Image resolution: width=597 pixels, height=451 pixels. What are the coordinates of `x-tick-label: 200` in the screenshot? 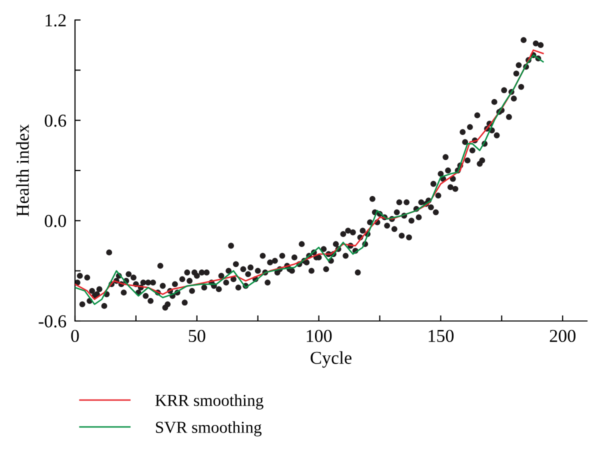 It's located at (563, 336).